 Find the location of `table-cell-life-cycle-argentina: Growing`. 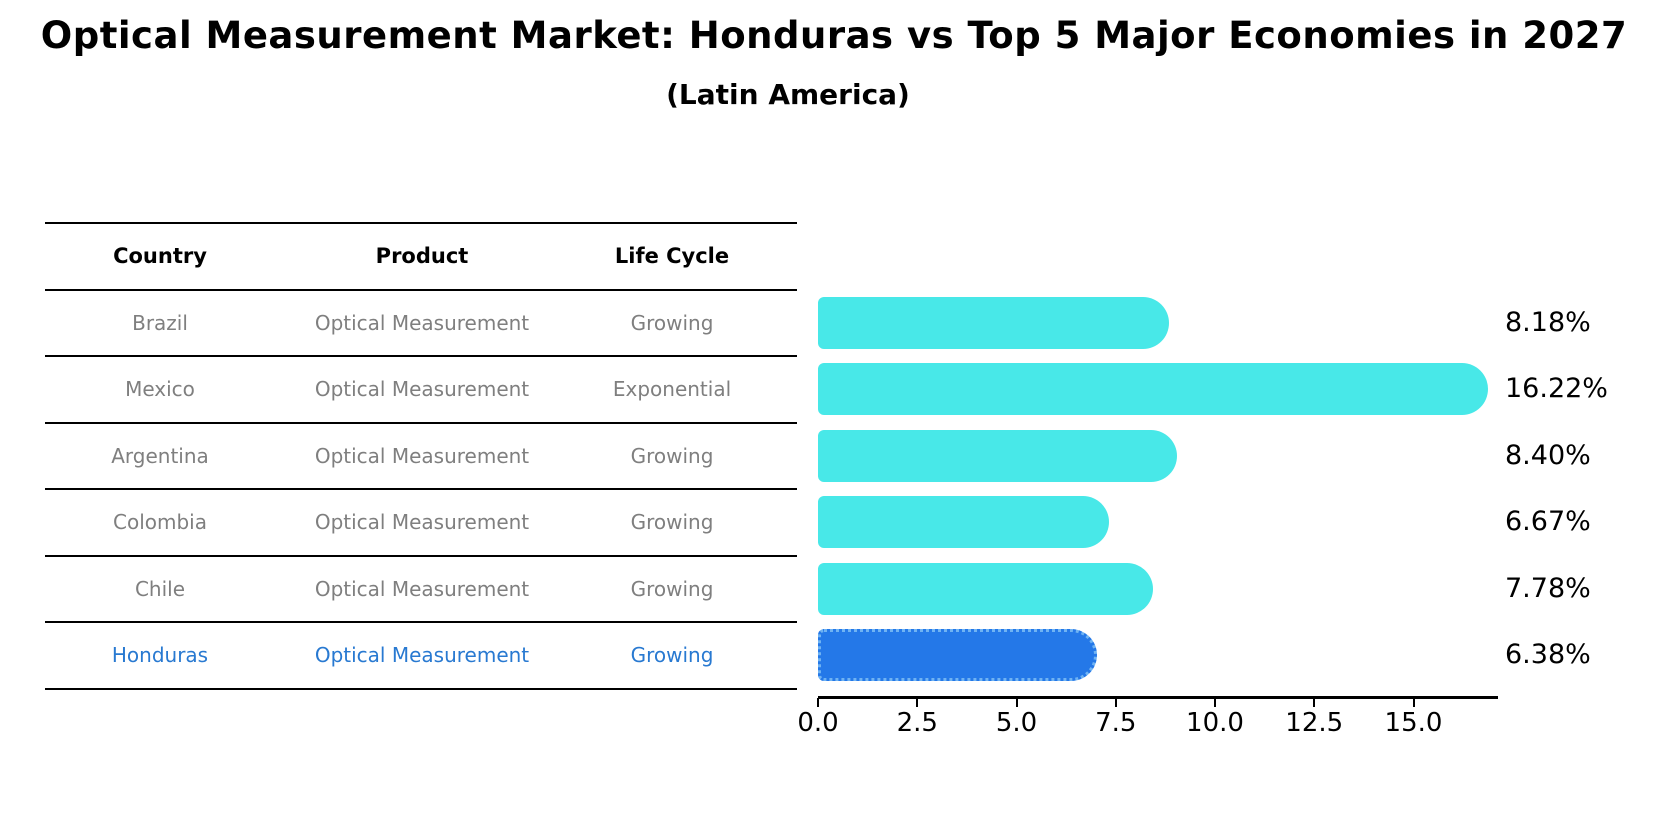

table-cell-life-cycle-argentina: Growing is located at coordinates (672, 455).